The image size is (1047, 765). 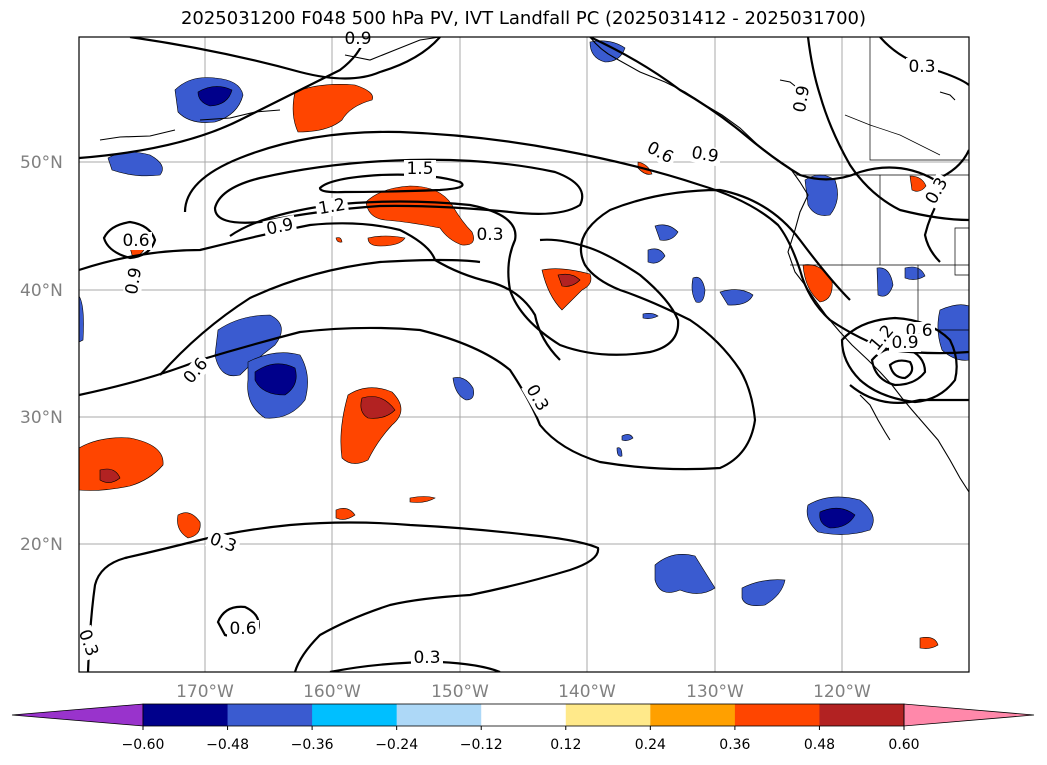 What do you see at coordinates (312, 745) in the screenshot?
I see `colorbar-tick-label: −0.36` at bounding box center [312, 745].